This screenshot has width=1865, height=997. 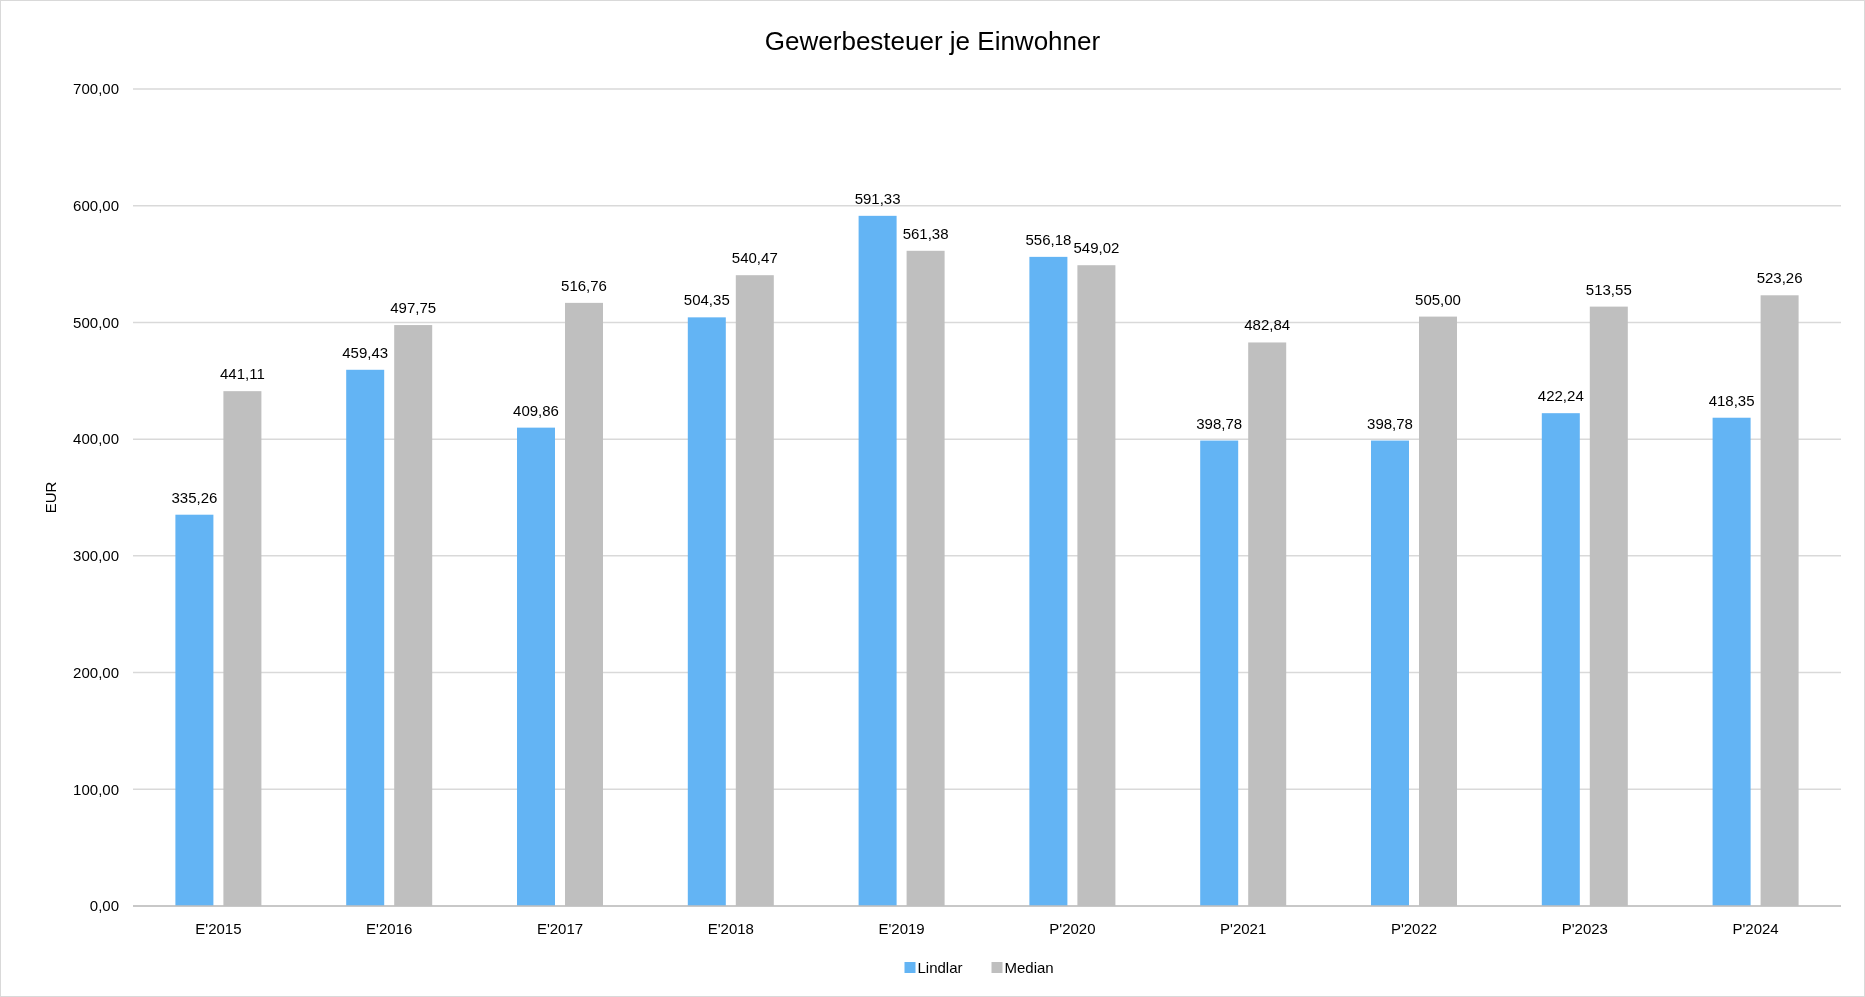 What do you see at coordinates (1072, 928) in the screenshot?
I see `x-tick-label: P'2020` at bounding box center [1072, 928].